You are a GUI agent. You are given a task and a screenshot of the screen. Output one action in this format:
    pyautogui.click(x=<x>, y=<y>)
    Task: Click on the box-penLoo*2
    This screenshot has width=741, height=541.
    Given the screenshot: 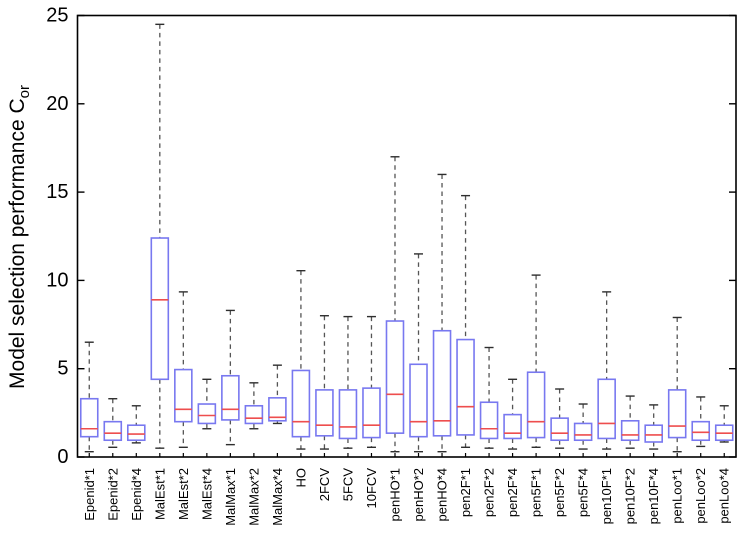 What is the action you would take?
    pyautogui.click(x=701, y=431)
    